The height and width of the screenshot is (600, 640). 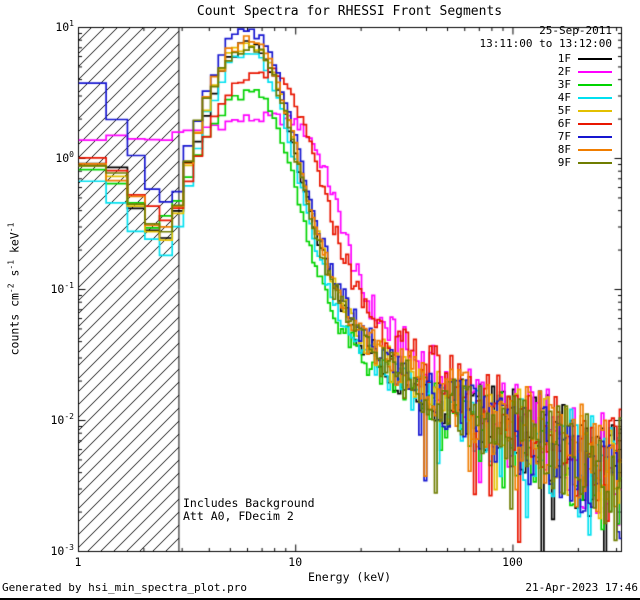 I want to click on y-axis-label: counts cm-2 s-1 keV-1, so click(x=14, y=289).